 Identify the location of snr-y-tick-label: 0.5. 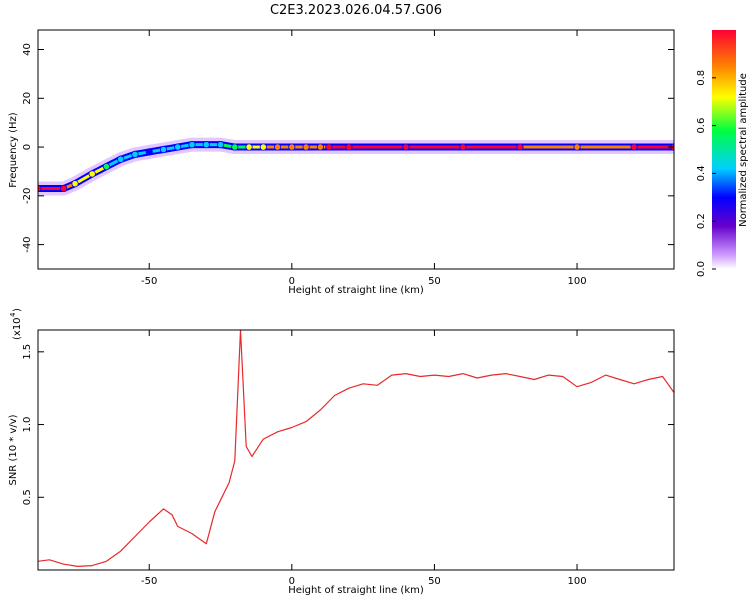
(27, 497).